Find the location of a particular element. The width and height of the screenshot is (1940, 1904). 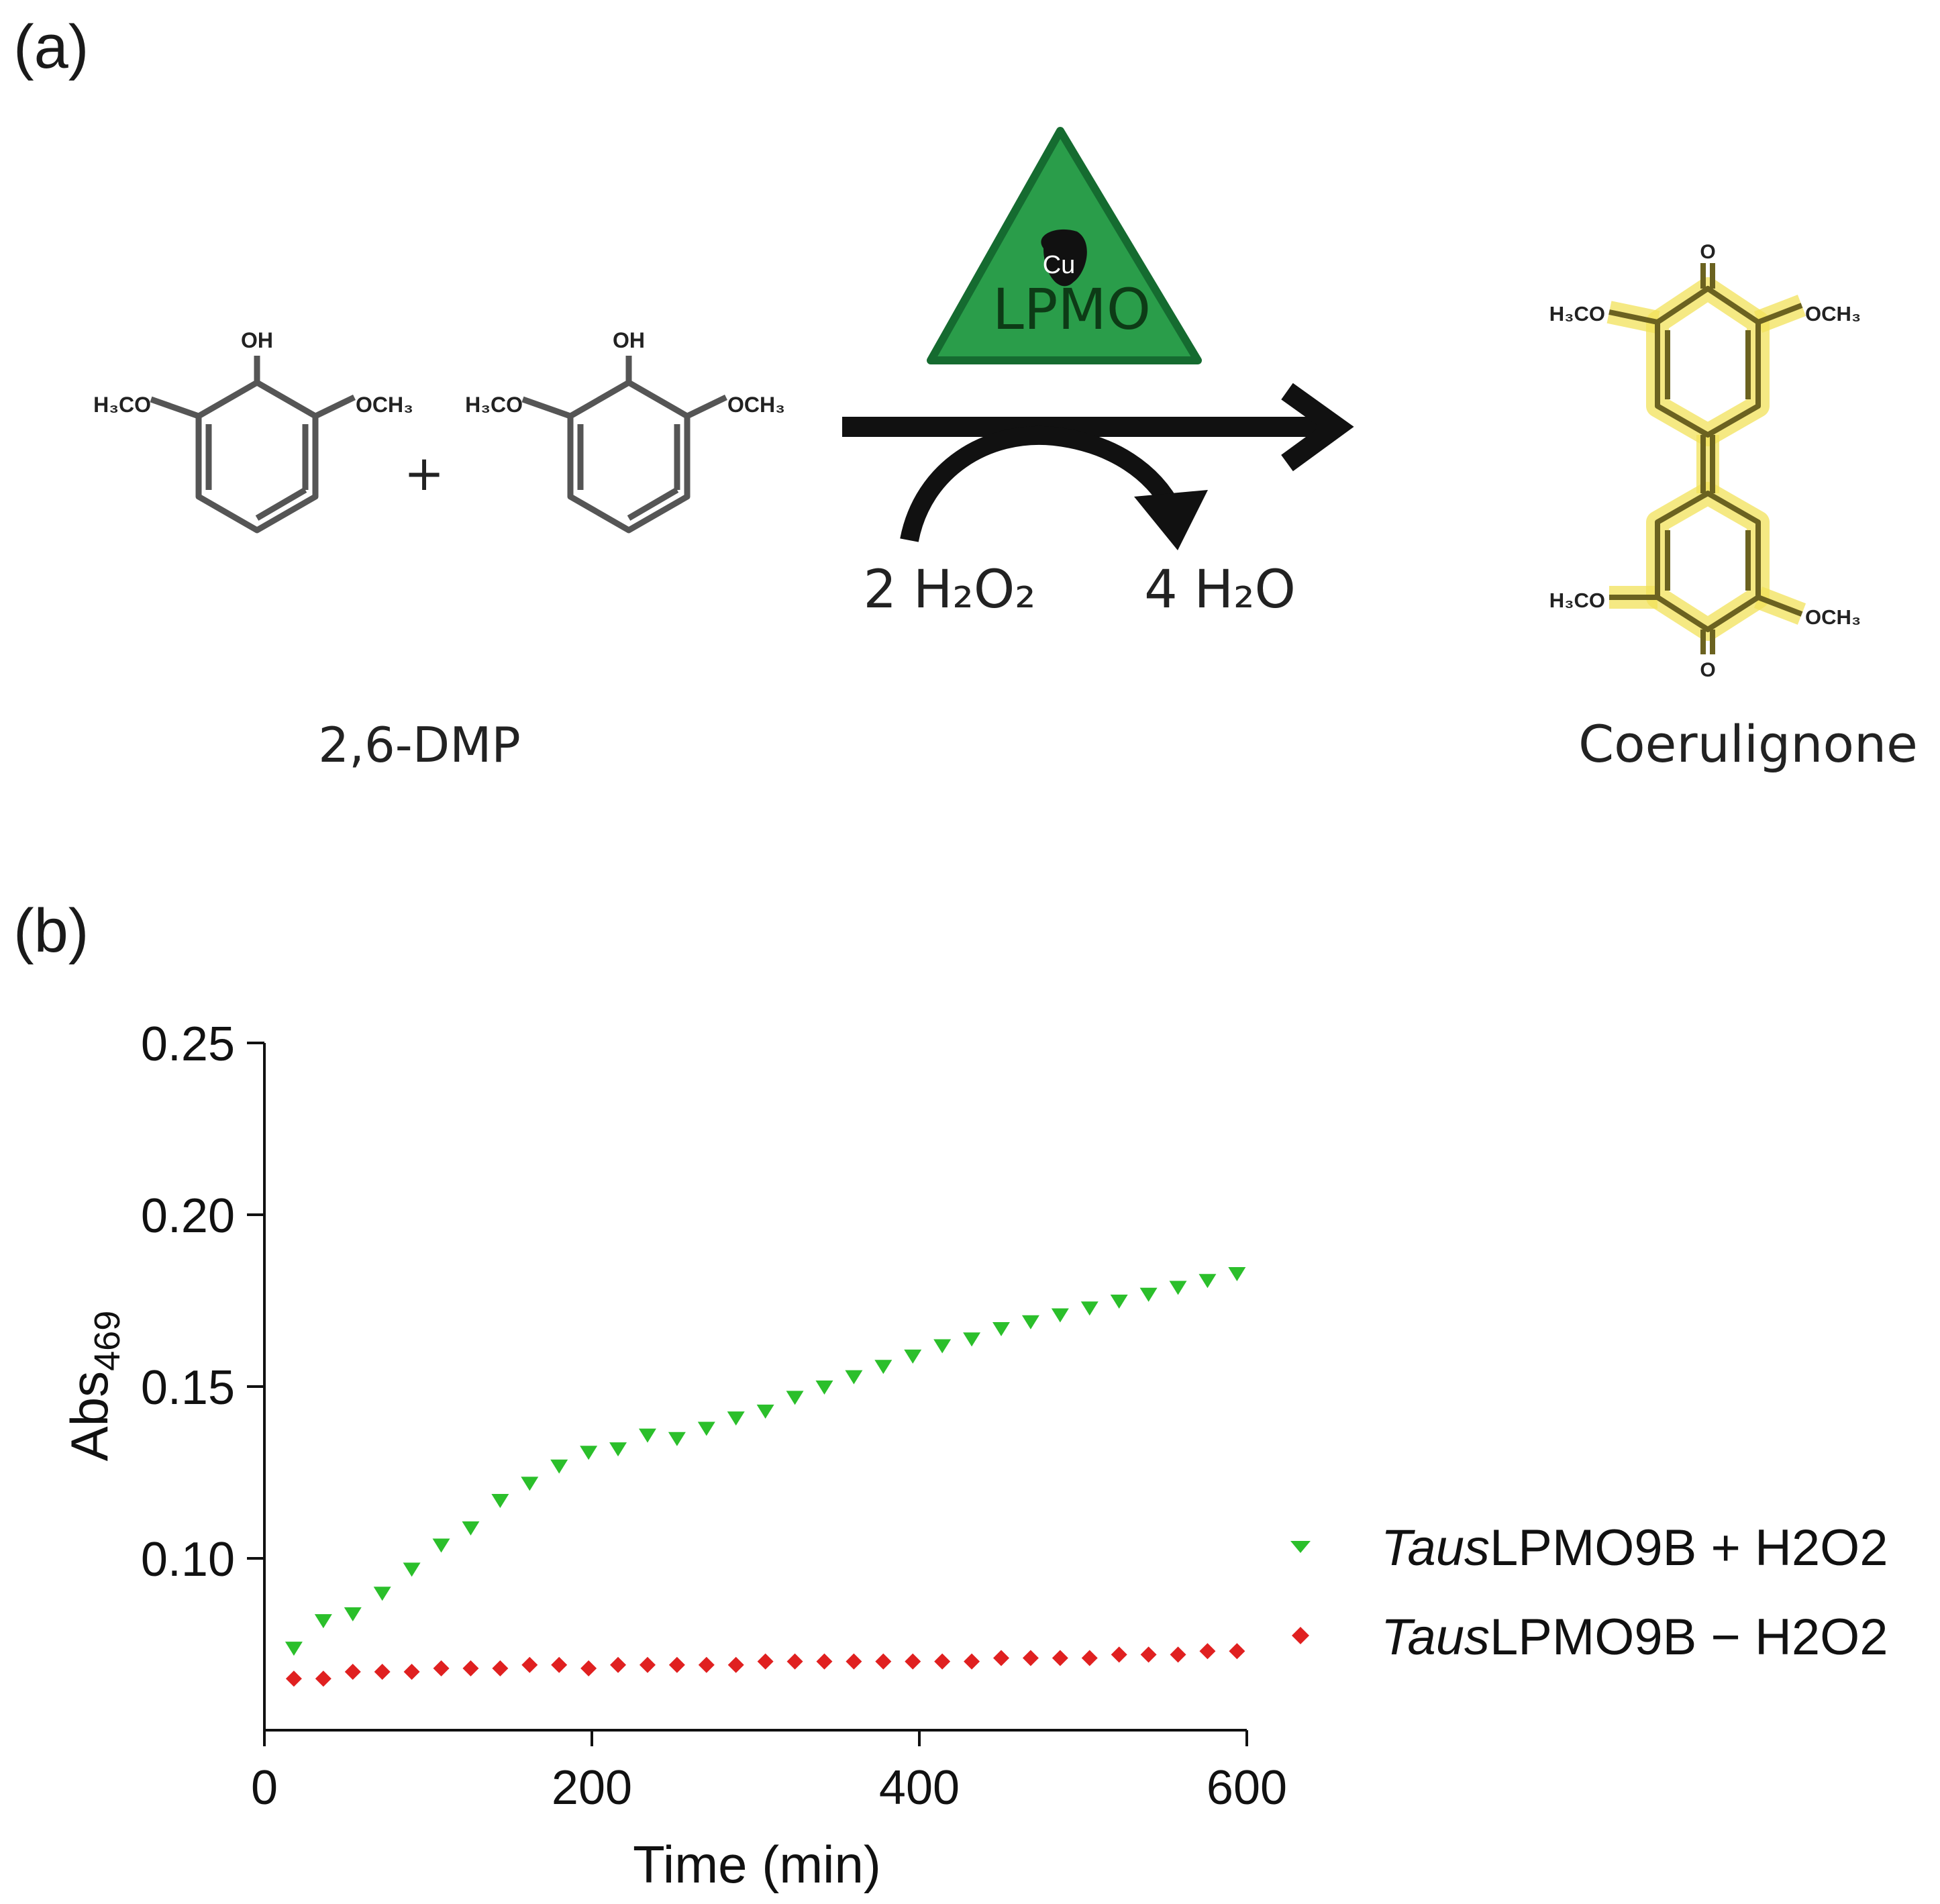

product-bottom-oxygen: O is located at coordinates (1707, 670).